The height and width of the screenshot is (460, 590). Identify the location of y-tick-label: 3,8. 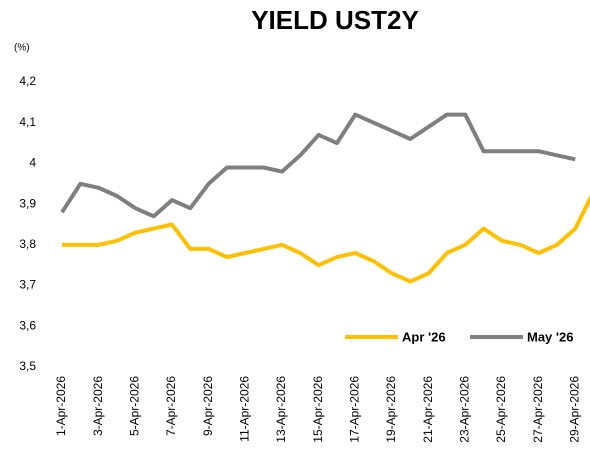
(27, 244).